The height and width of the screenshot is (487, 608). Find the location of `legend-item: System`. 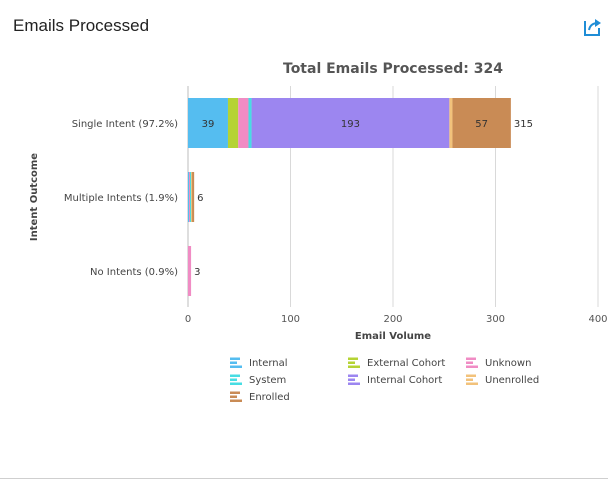

legend-item: System is located at coordinates (289, 380).